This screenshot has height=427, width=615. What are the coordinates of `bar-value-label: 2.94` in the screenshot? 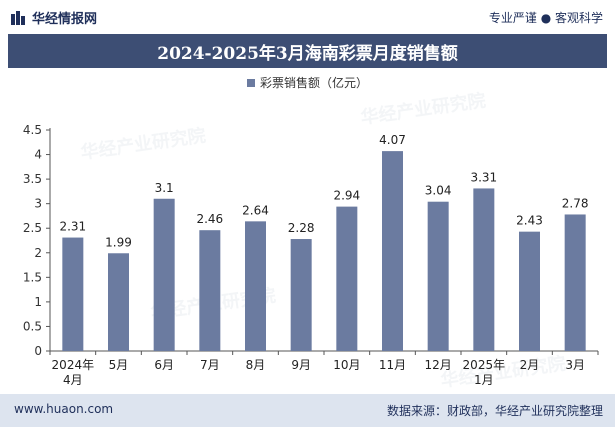 It's located at (346, 196).